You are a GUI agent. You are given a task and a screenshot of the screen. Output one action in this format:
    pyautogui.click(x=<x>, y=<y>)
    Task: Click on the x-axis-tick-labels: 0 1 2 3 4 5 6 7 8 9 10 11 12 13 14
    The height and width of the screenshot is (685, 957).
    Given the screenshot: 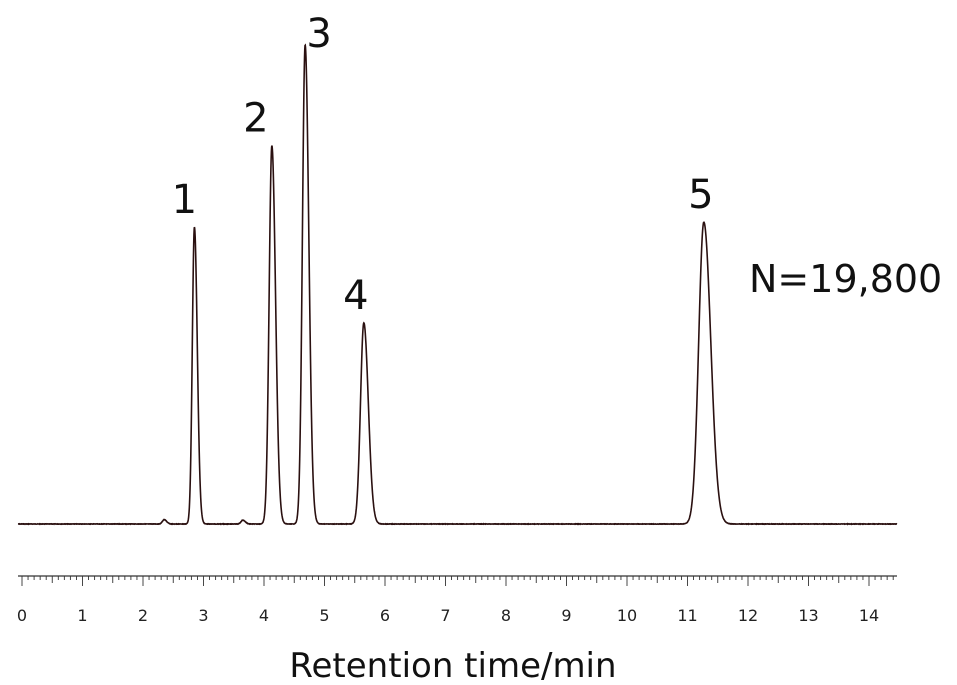 What is the action you would take?
    pyautogui.click(x=448, y=615)
    